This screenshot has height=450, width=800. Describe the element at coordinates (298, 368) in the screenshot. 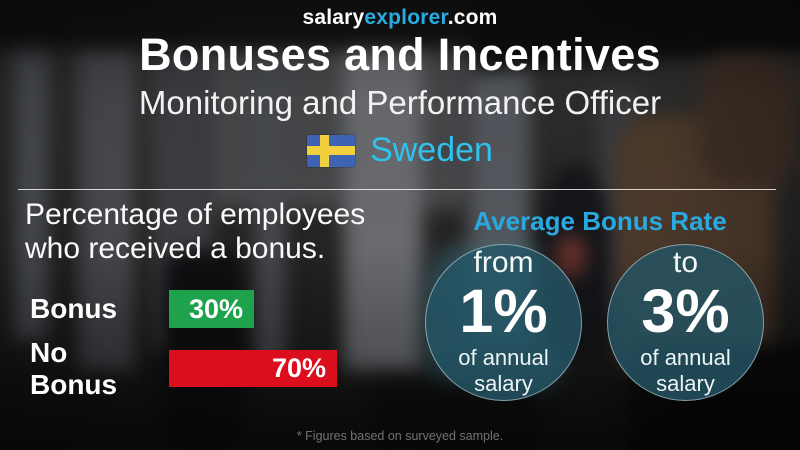

I see `no-bonus-value: 70%` at that location.